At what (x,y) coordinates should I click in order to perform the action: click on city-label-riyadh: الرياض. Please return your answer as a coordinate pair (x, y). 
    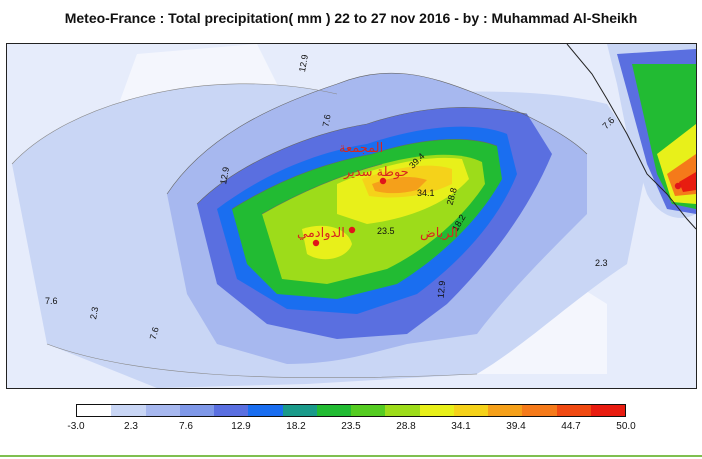
    Looking at the image, I should click on (439, 233).